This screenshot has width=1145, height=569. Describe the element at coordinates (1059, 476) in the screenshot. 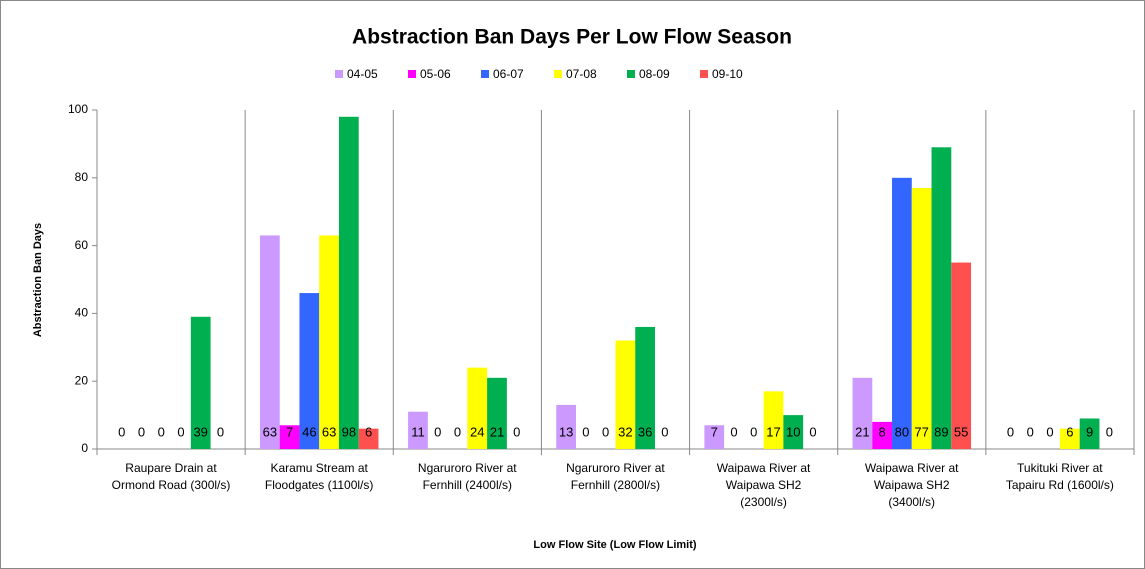

I see `x-tick-label: Tukituki River at Tapairu Rd (1600l/s)` at that location.